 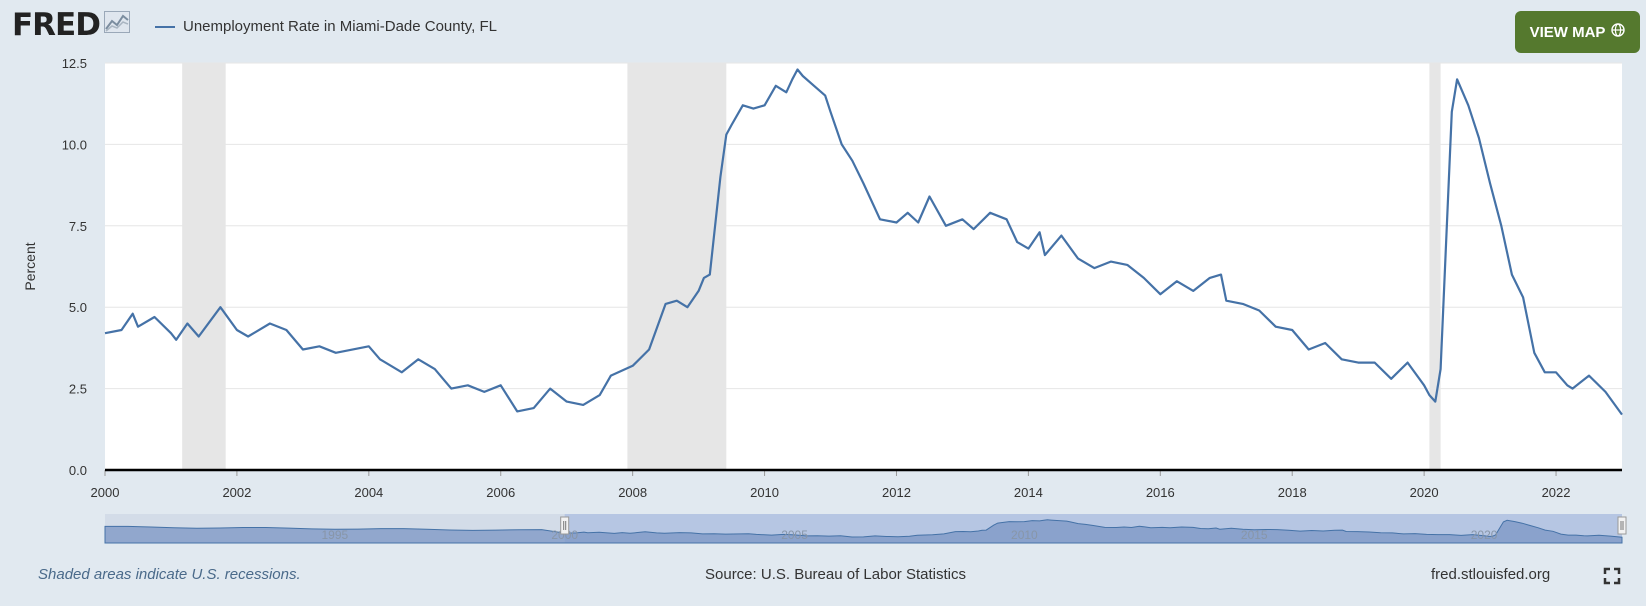 I want to click on x-tick-label: 2002, so click(x=236, y=492).